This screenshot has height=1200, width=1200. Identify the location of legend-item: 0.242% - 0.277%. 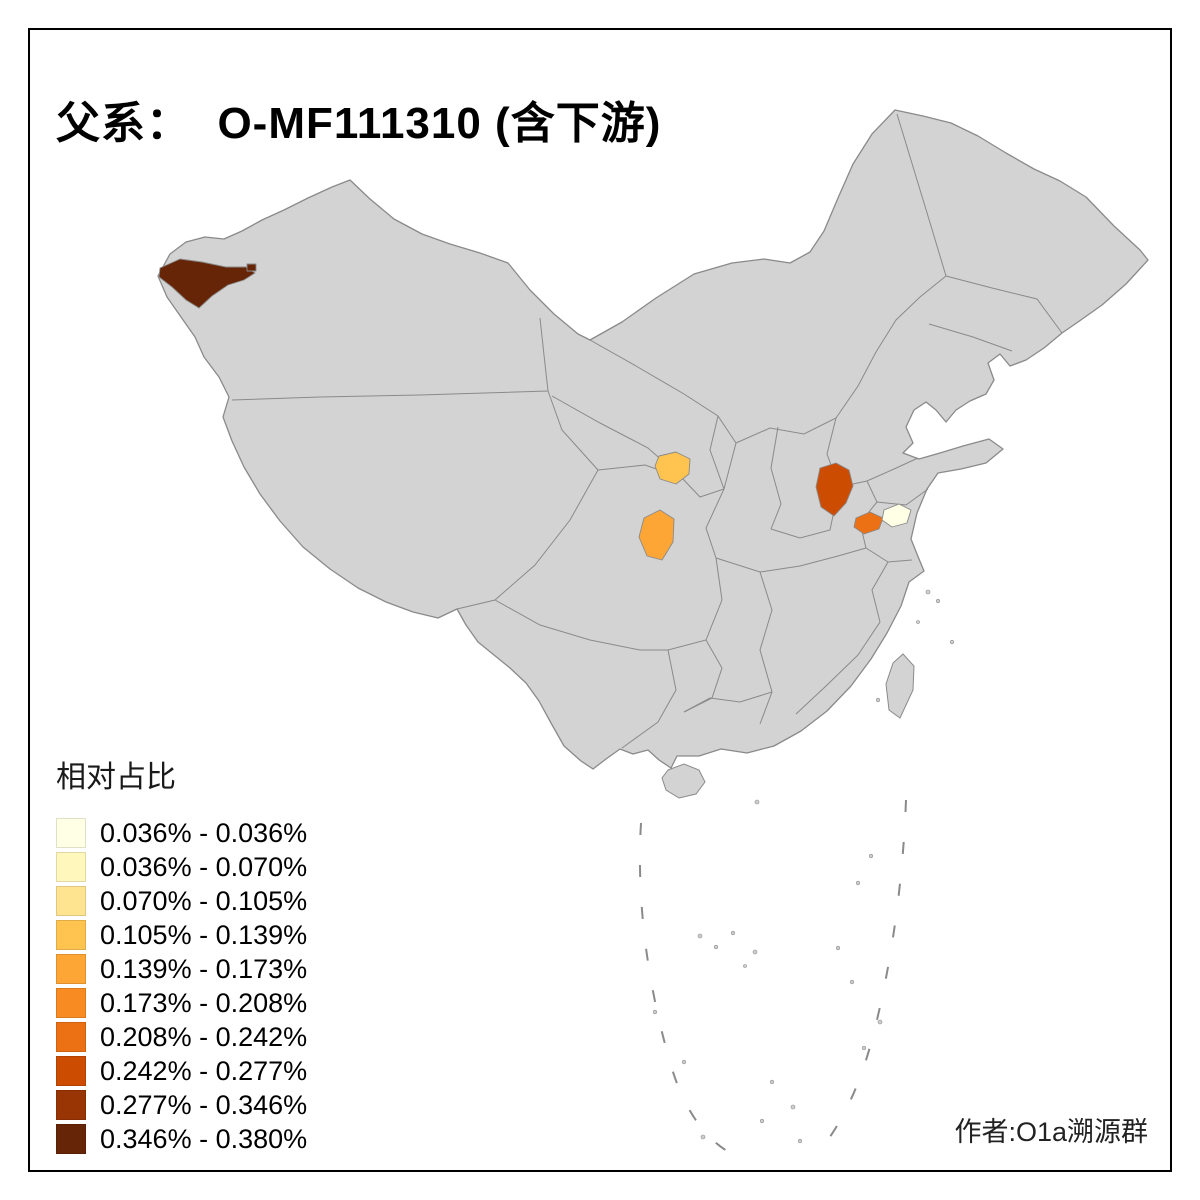
(181, 1071).